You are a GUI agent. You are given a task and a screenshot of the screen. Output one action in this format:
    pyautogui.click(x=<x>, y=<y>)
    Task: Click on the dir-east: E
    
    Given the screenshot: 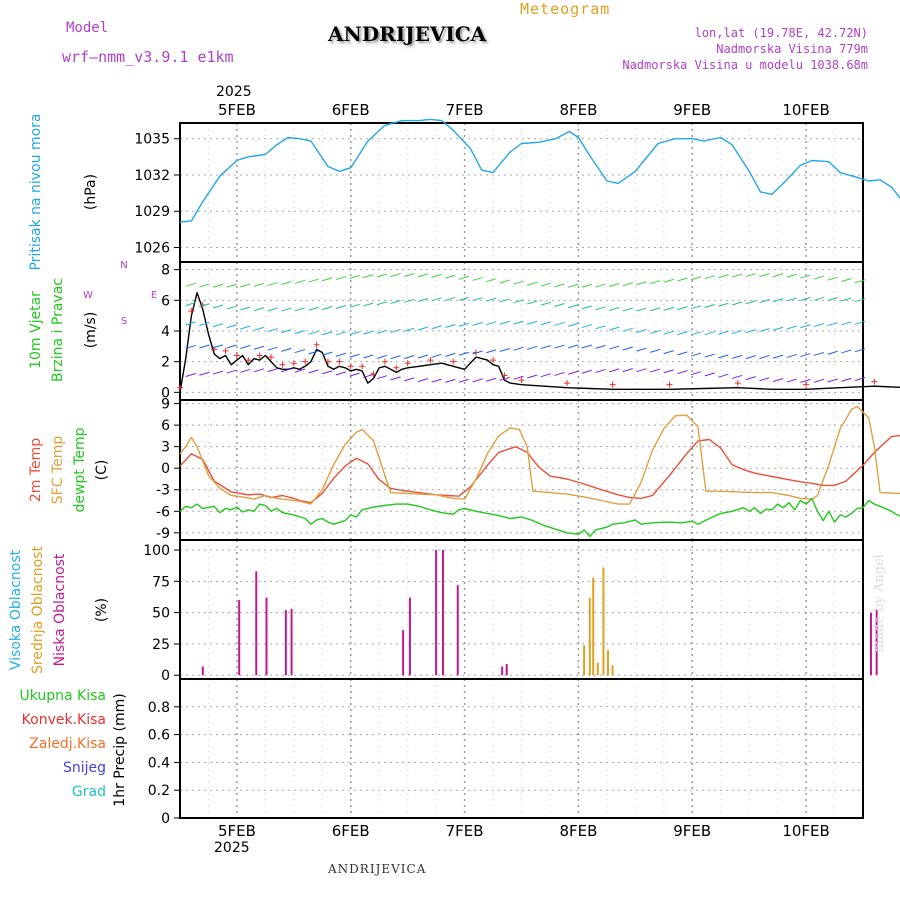 What is the action you would take?
    pyautogui.click(x=154, y=295)
    